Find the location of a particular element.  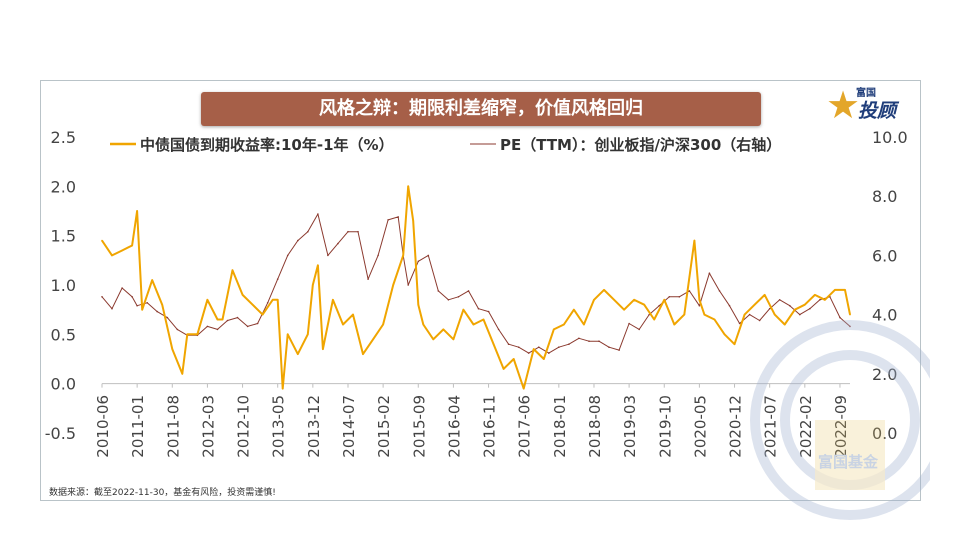

x-tick-label: 2010-06 is located at coordinates (103, 426).